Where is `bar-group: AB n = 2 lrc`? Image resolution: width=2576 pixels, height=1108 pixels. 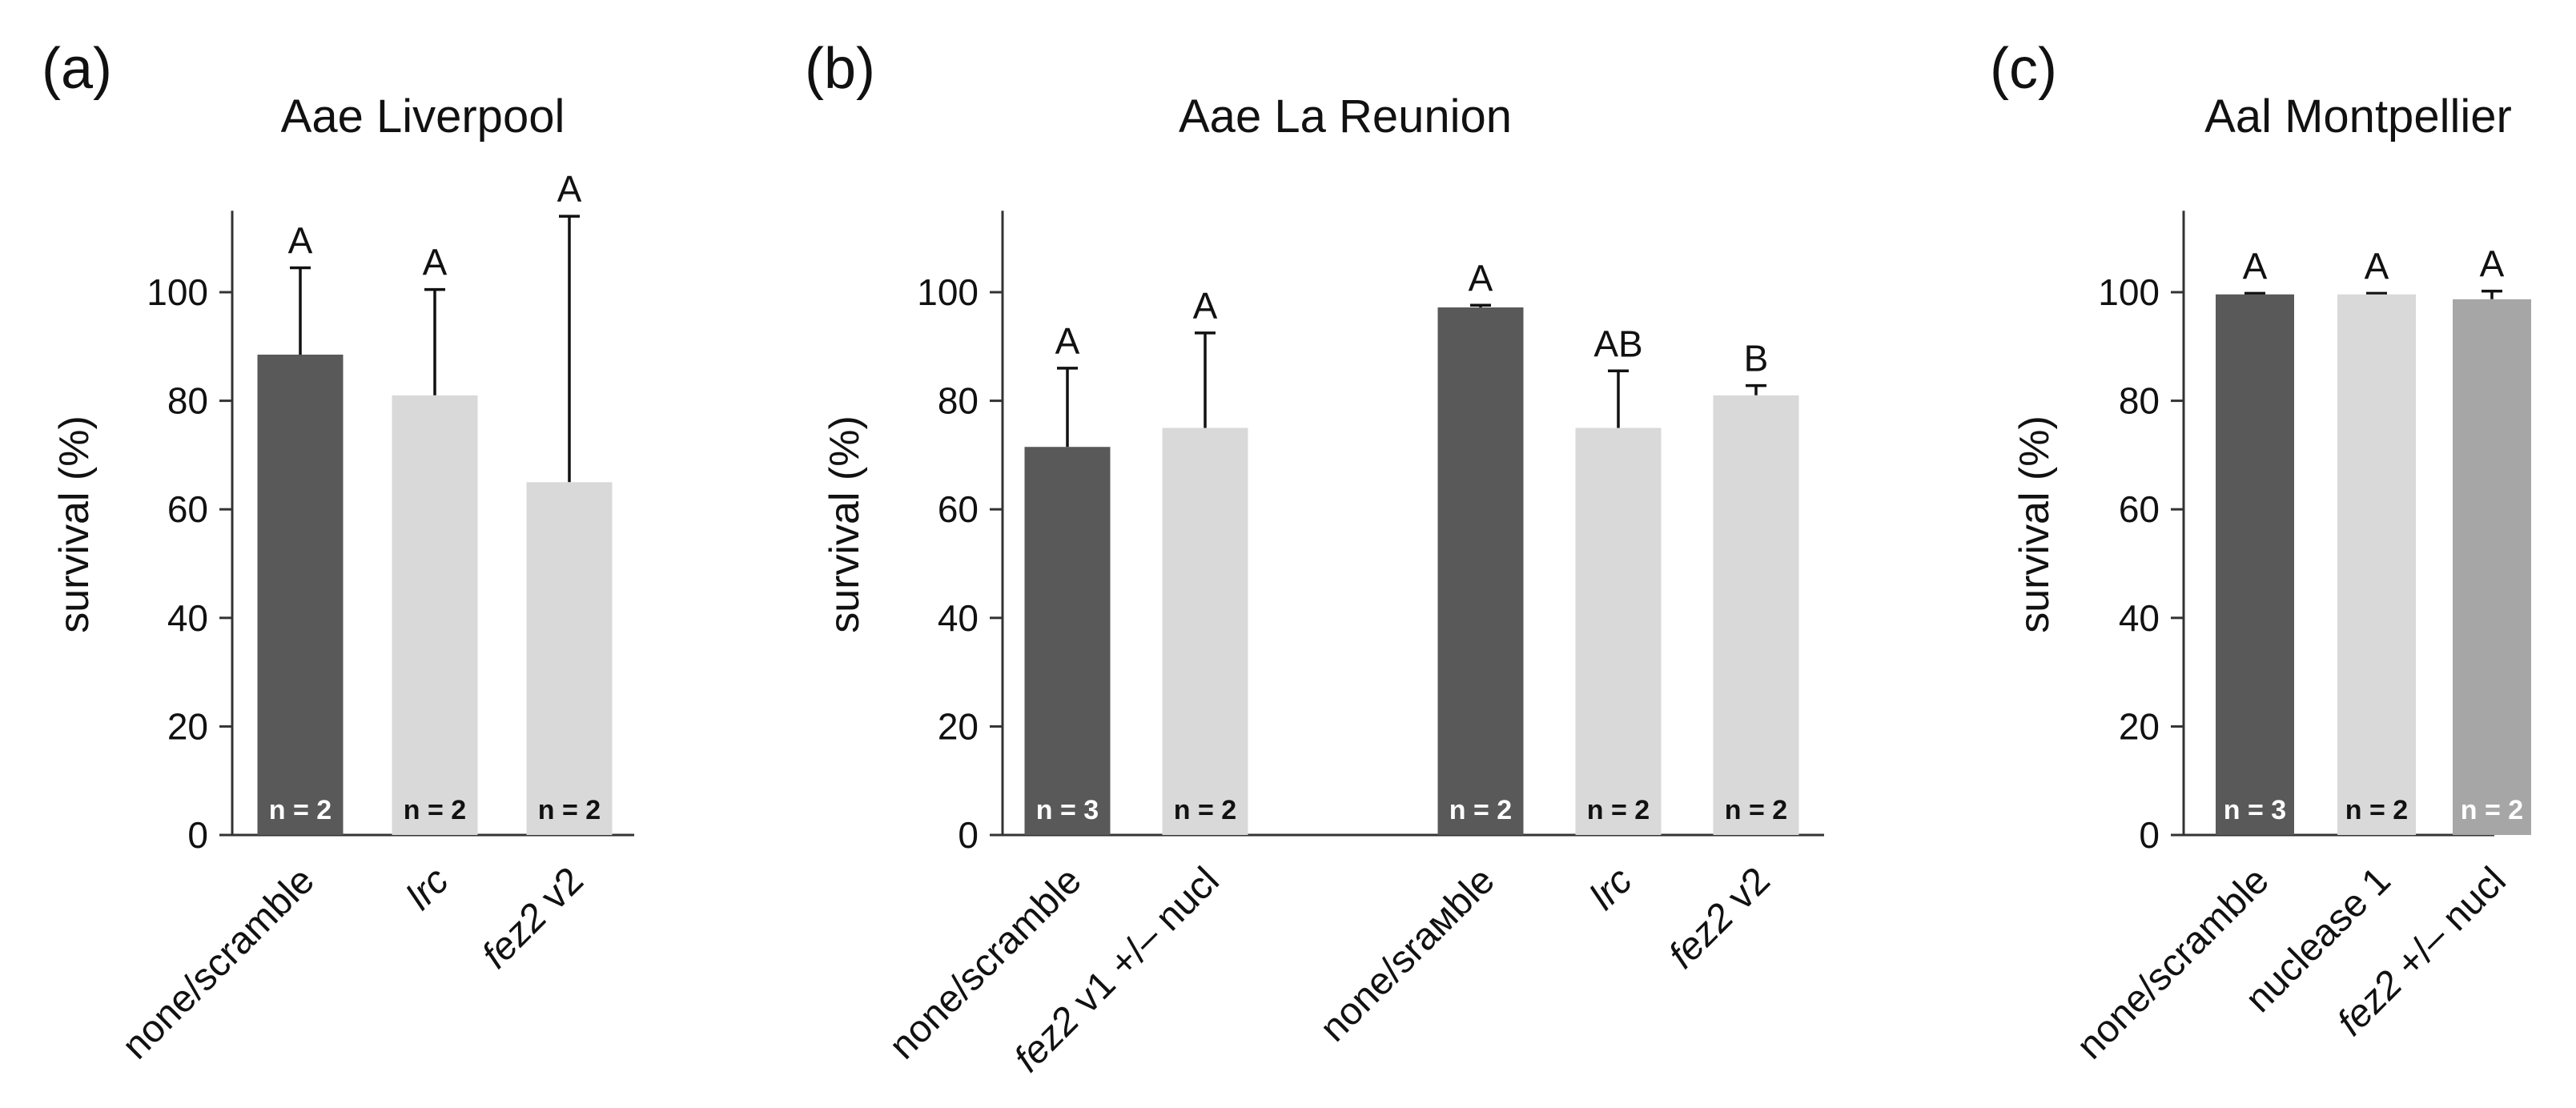
bar-group: AB n = 2 lrc is located at coordinates (1618, 620).